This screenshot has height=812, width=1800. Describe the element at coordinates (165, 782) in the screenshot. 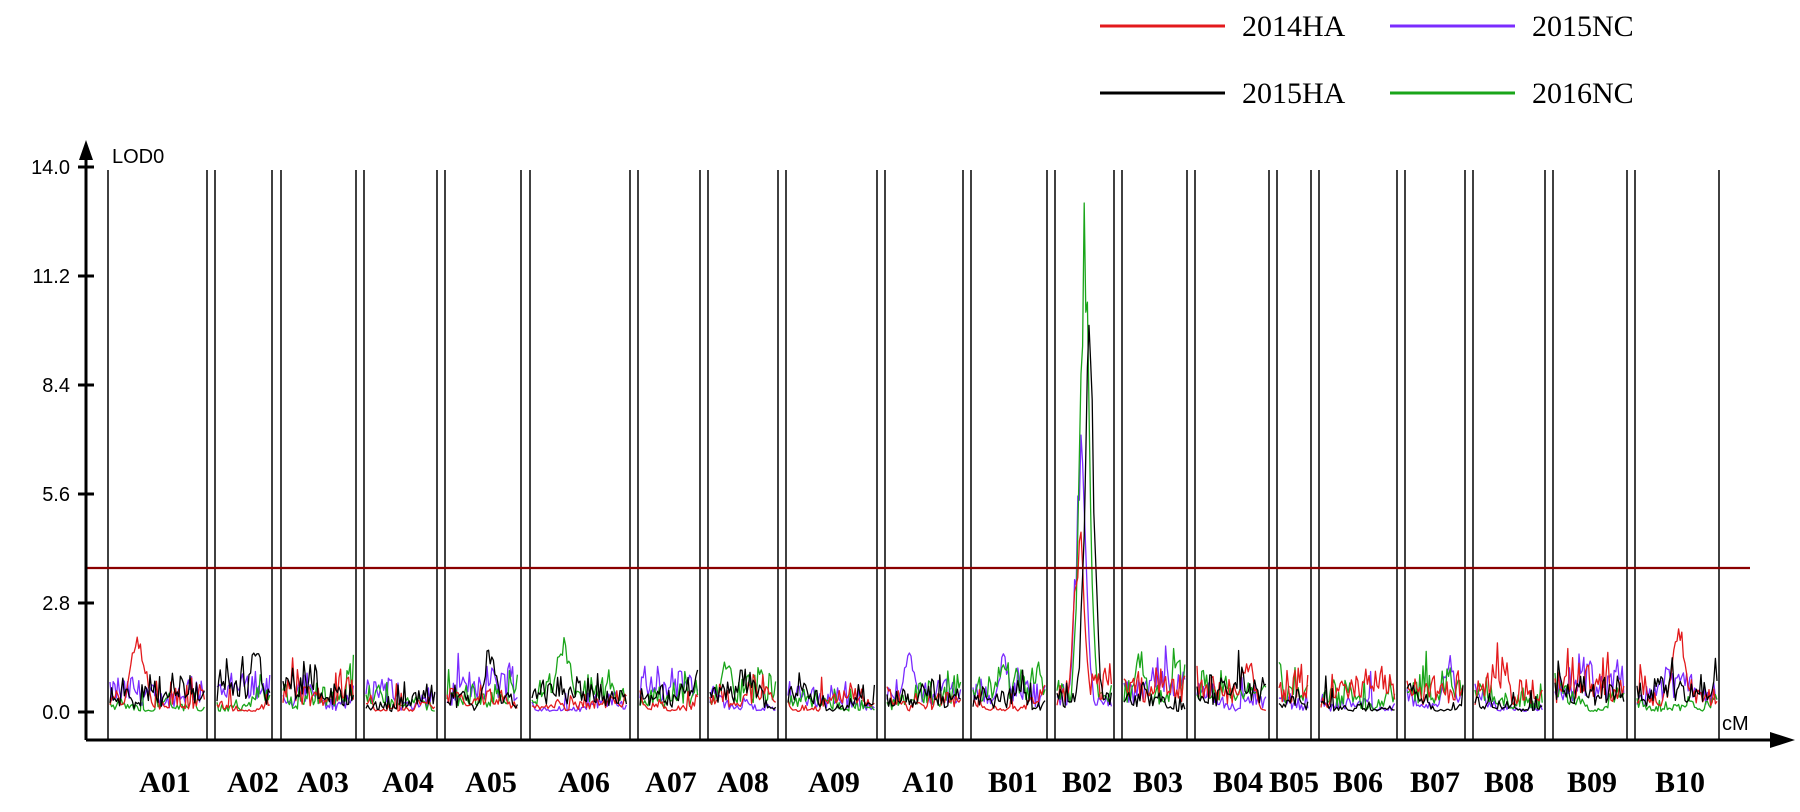

I see `chromosome-label-A01: A01` at that location.